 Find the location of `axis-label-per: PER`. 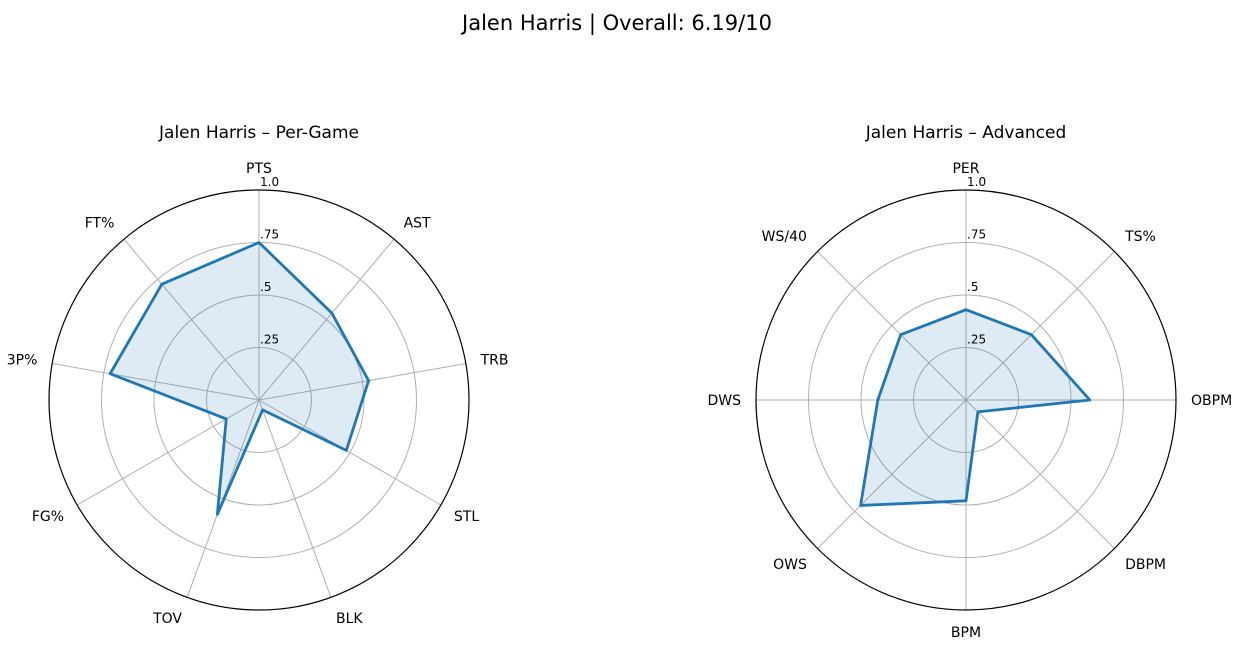

axis-label-per: PER is located at coordinates (965, 169).